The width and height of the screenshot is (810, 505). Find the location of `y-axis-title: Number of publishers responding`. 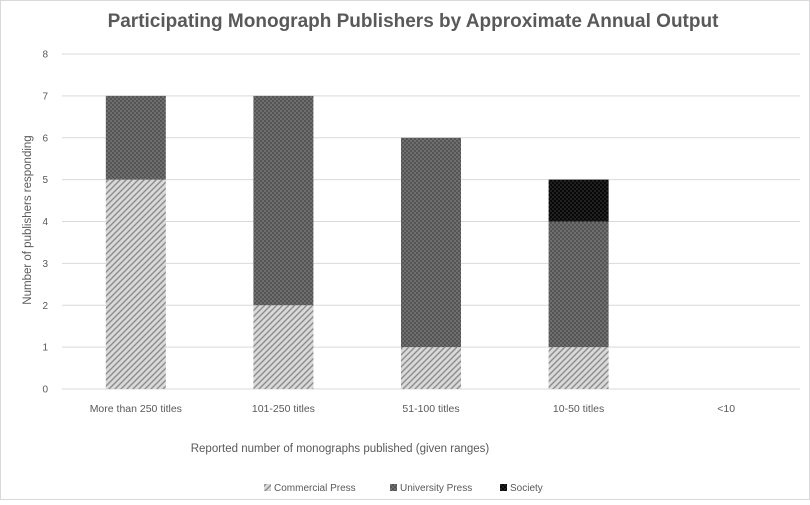

y-axis-title: Number of publishers responding is located at coordinates (28, 219).